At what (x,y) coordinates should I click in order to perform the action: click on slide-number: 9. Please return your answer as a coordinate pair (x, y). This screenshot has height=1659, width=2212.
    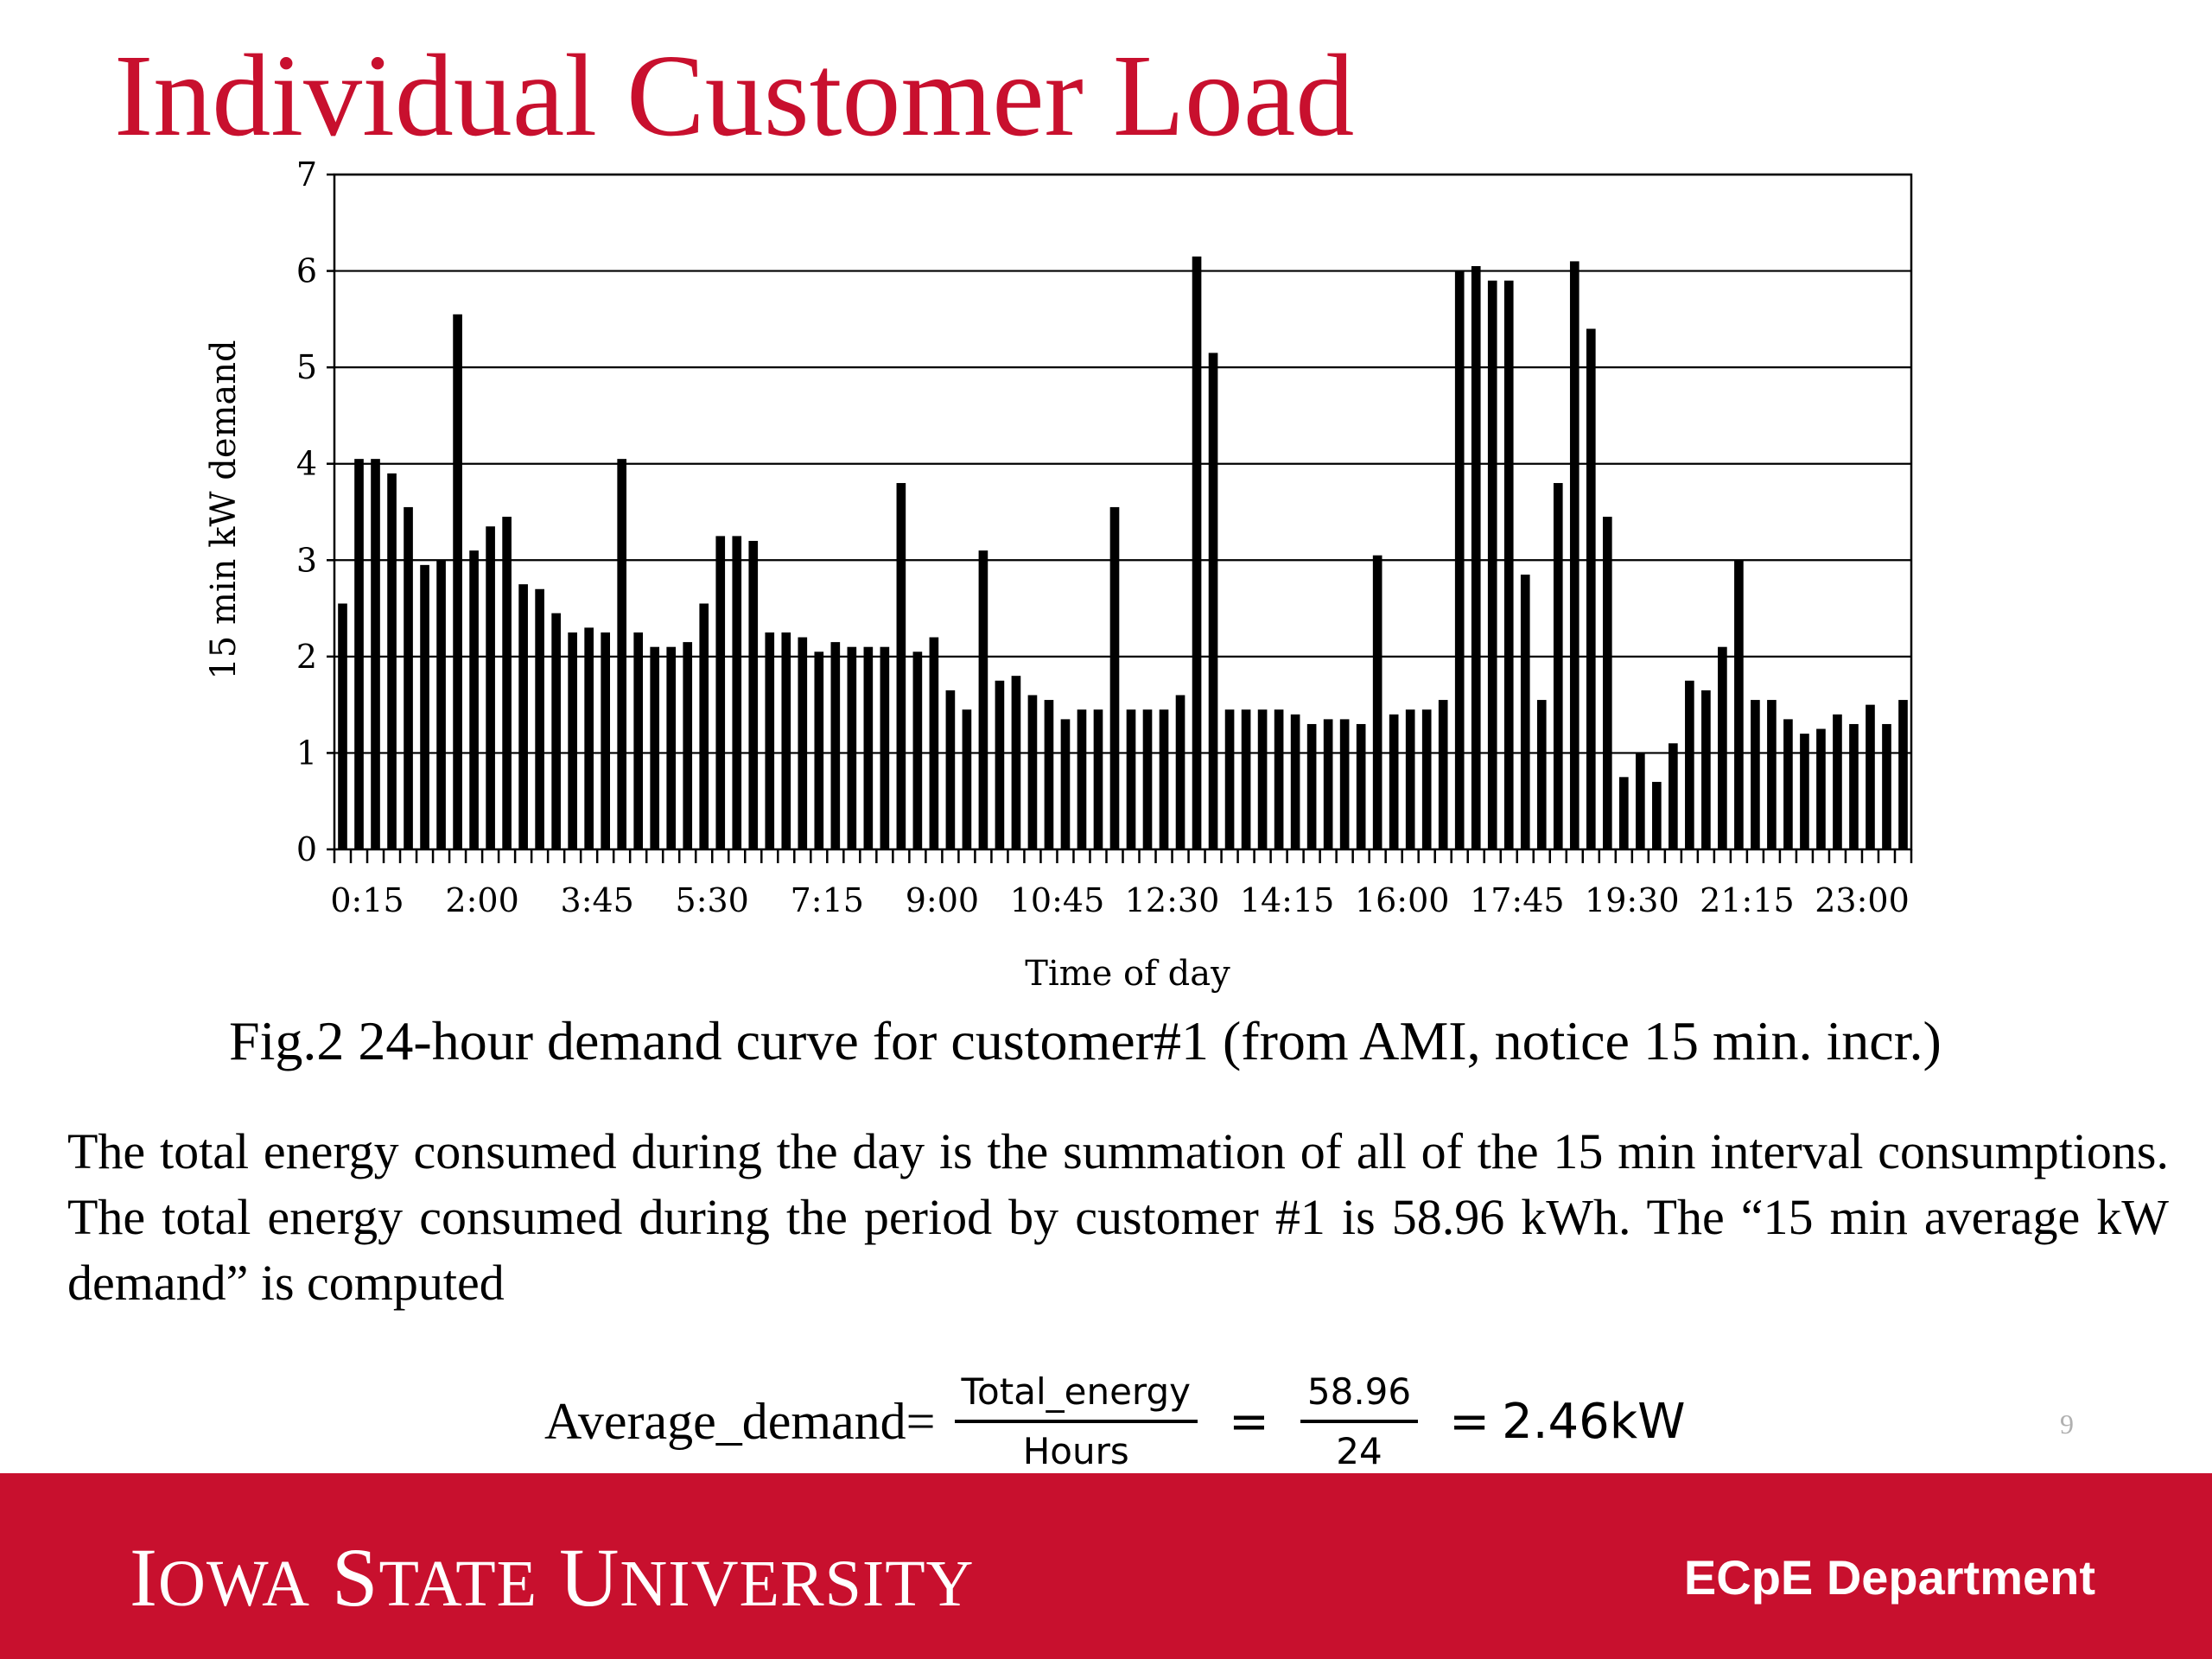
    Looking at the image, I should click on (2067, 1424).